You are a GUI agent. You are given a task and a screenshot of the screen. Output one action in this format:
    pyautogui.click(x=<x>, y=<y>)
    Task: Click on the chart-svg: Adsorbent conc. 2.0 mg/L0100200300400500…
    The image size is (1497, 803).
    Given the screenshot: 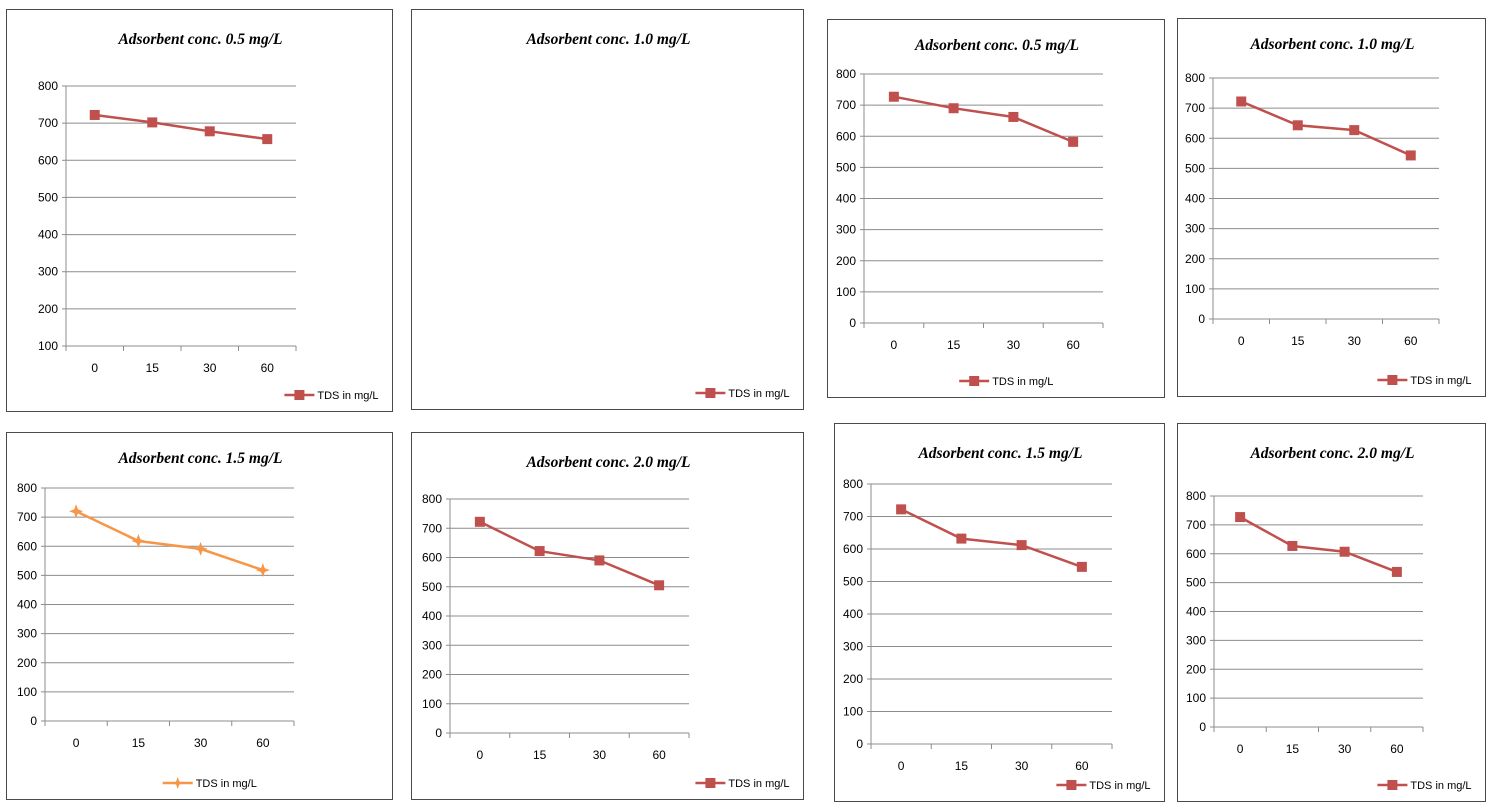 What is the action you would take?
    pyautogui.click(x=1329, y=618)
    